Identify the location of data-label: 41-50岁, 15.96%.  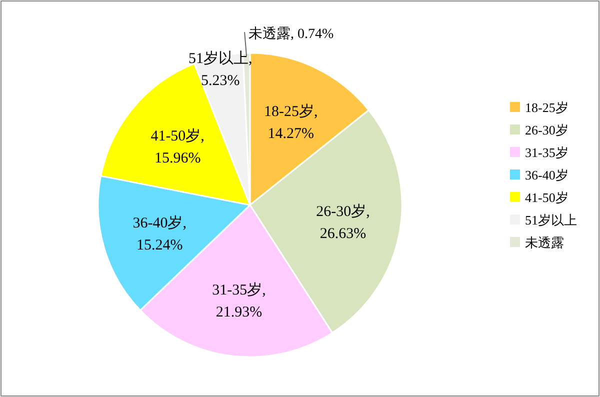
(177, 147).